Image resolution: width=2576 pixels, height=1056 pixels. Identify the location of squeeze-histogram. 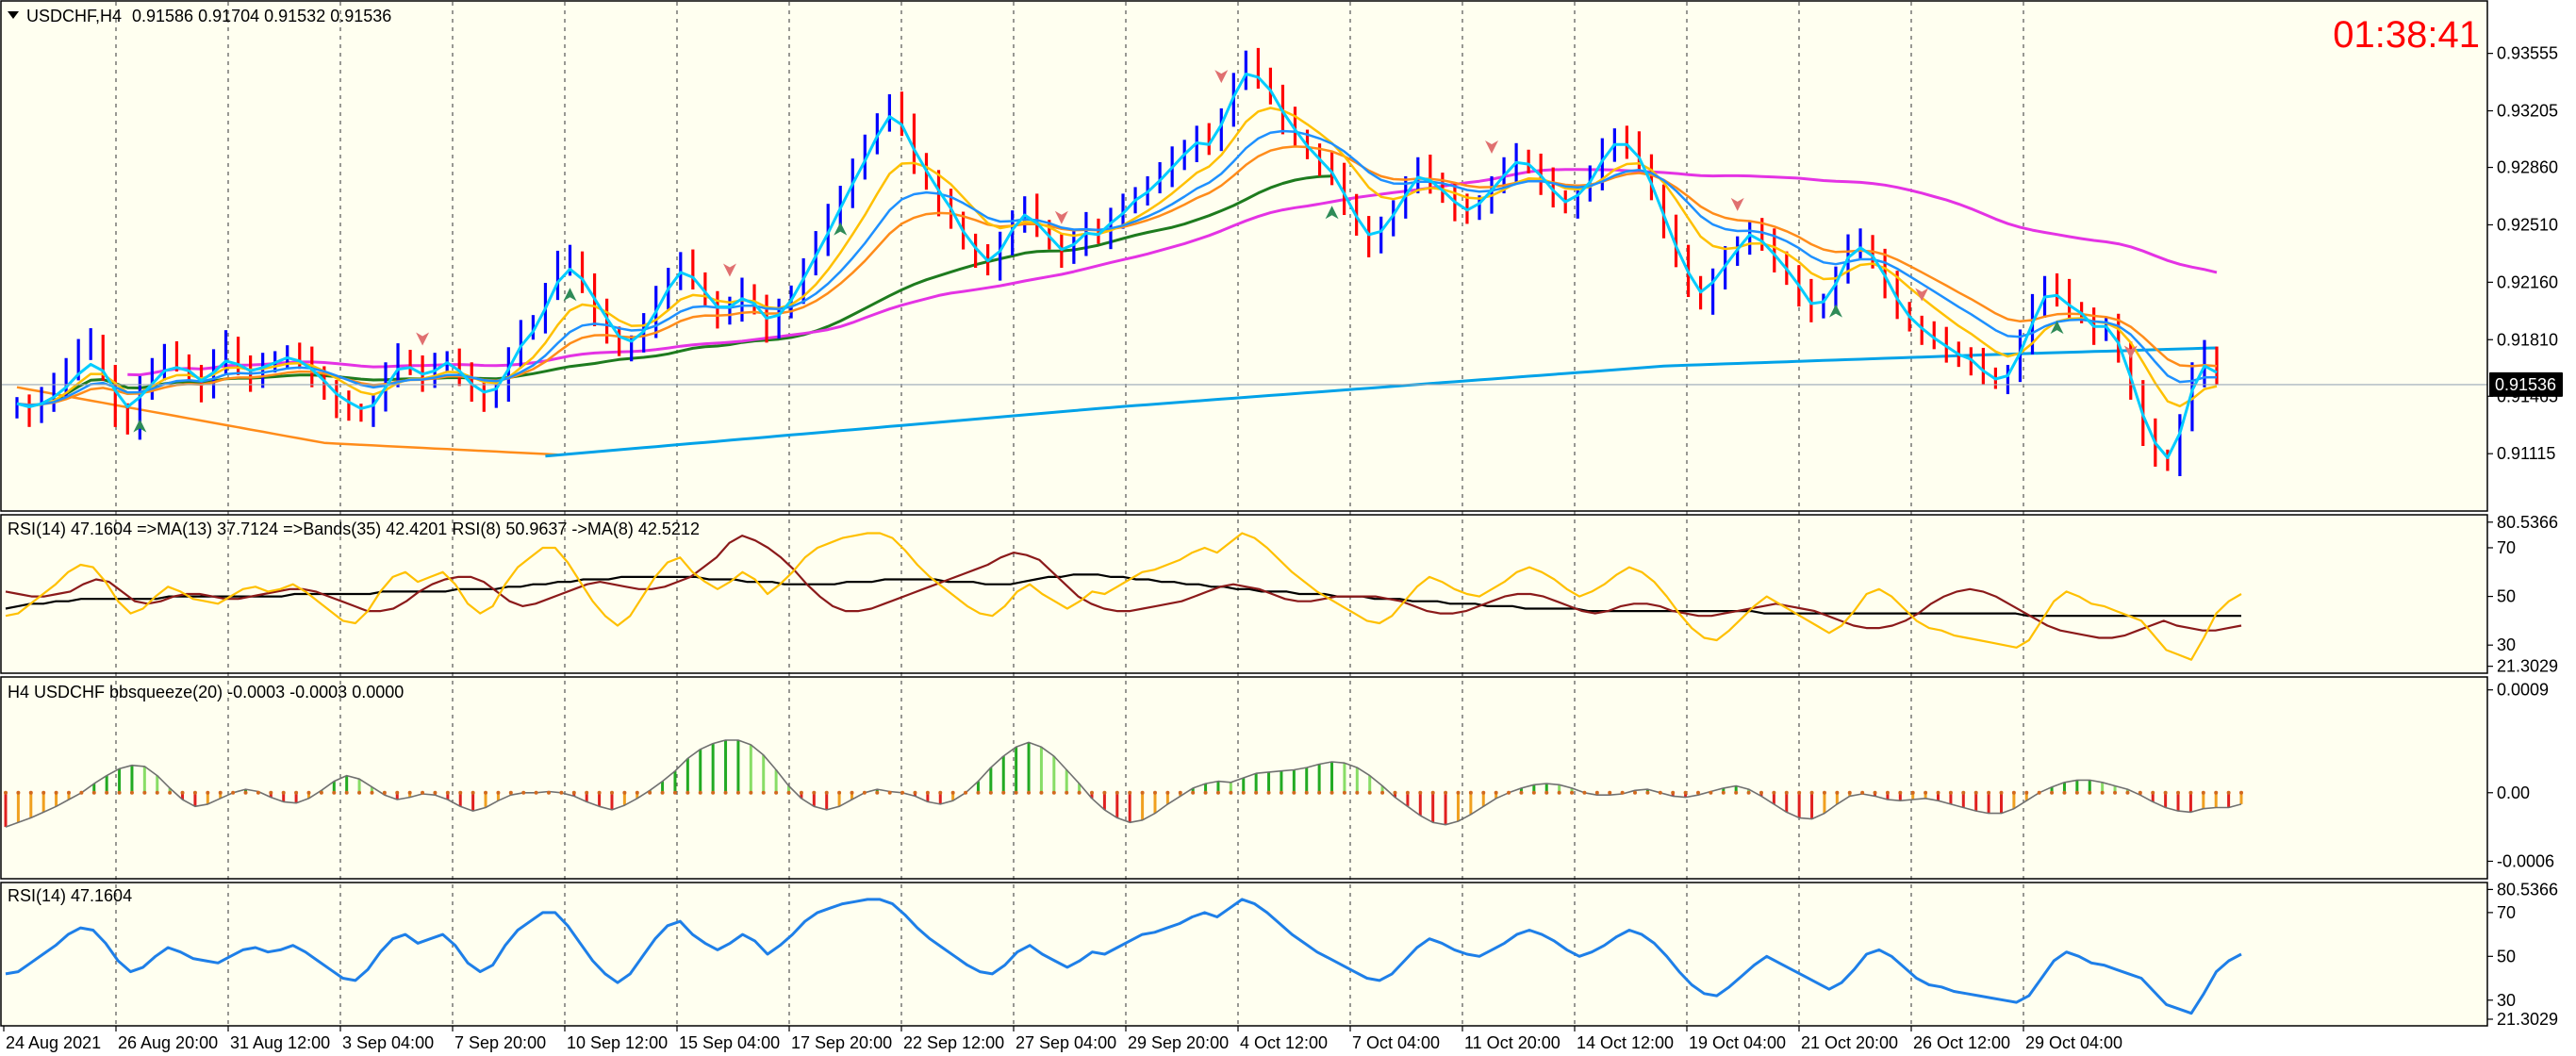
(1123, 783).